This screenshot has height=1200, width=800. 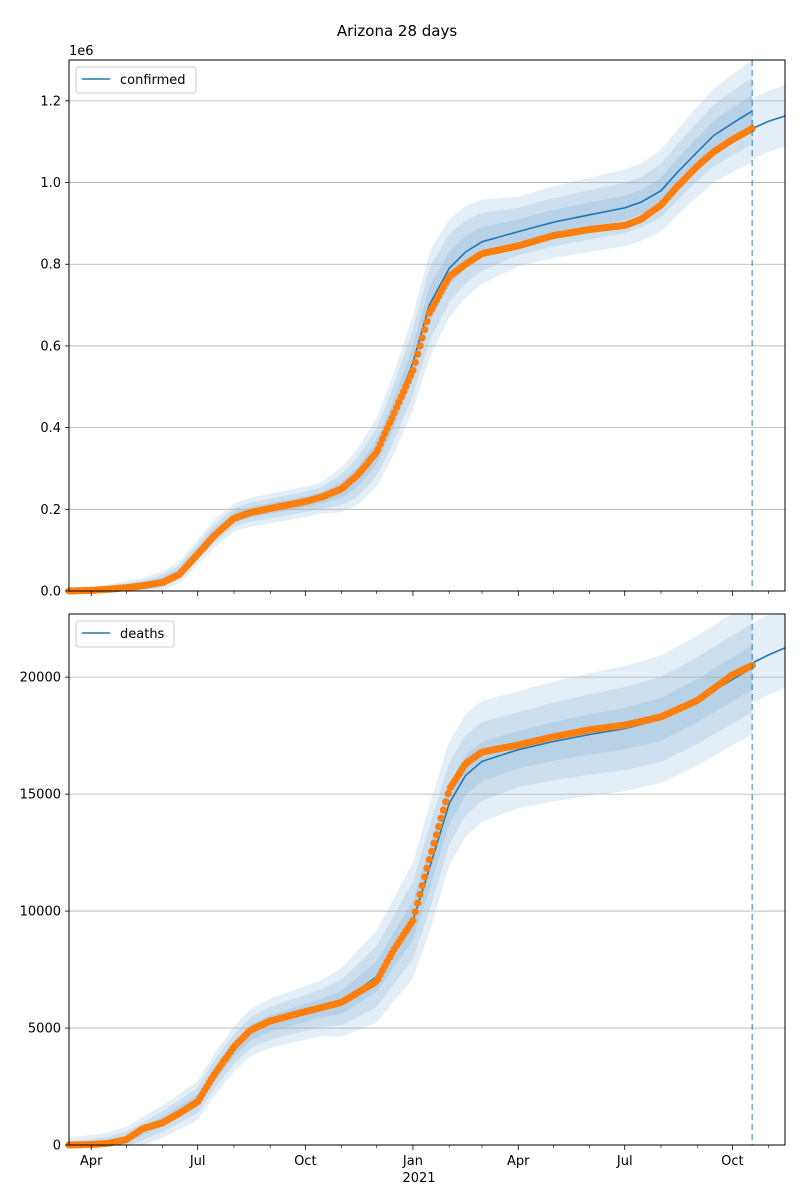 What do you see at coordinates (50, 346) in the screenshot?
I see `confirmed-y-tick-label: 0.6` at bounding box center [50, 346].